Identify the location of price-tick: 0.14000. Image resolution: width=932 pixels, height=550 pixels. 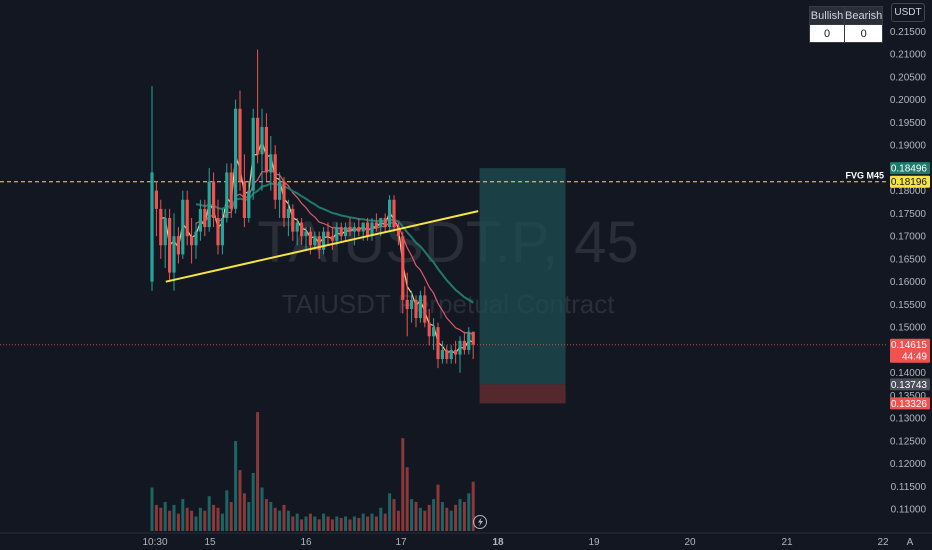
(908, 373).